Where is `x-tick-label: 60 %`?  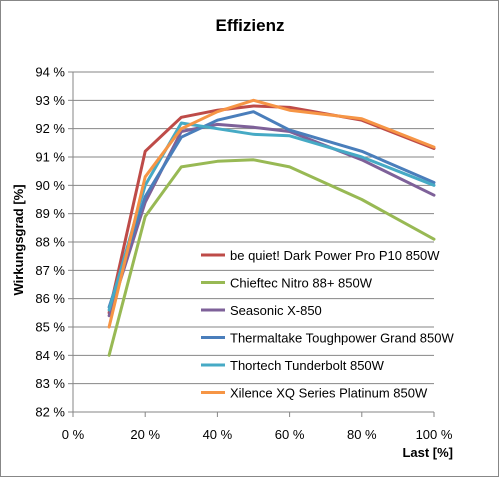 x-tick-label: 60 % is located at coordinates (290, 434).